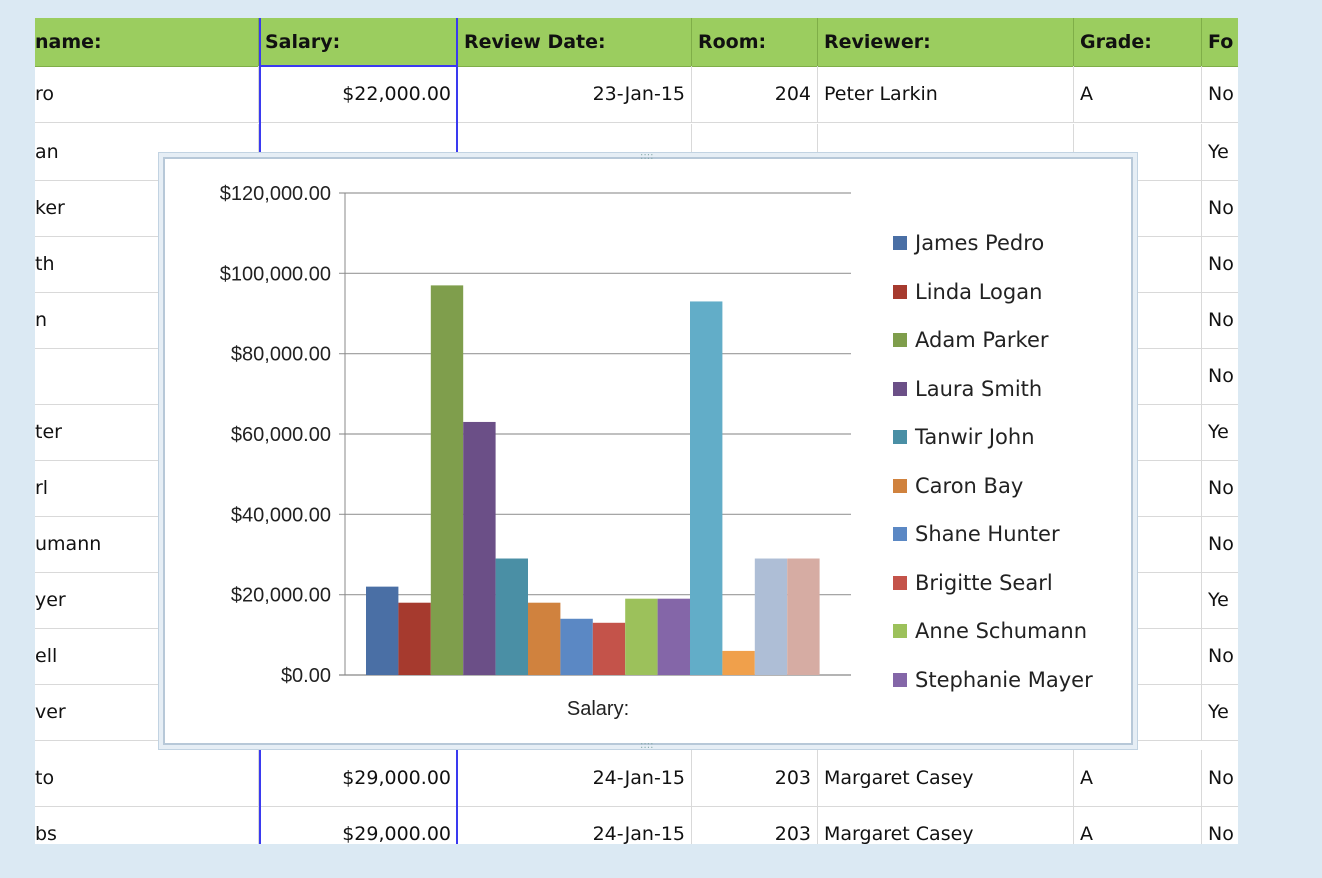  What do you see at coordinates (281, 596) in the screenshot?
I see `y-tick-label: $20,000.00` at bounding box center [281, 596].